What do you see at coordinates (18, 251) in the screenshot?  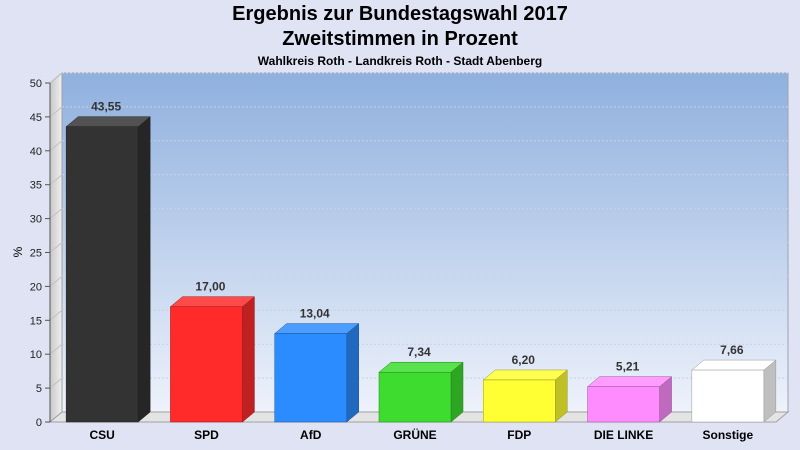 I see `y-axis-label: %` at bounding box center [18, 251].